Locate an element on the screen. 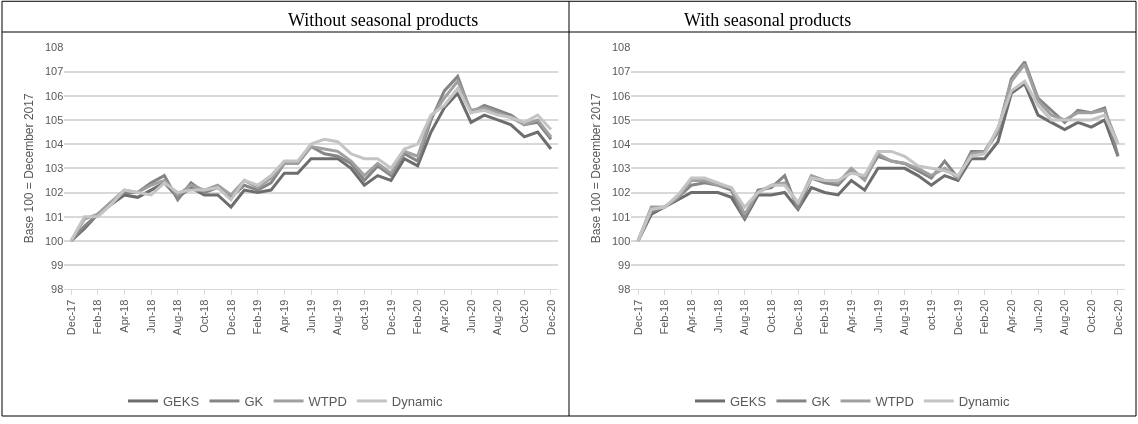 The height and width of the screenshot is (424, 1138). chart-title: With seasonal products is located at coordinates (768, 20).